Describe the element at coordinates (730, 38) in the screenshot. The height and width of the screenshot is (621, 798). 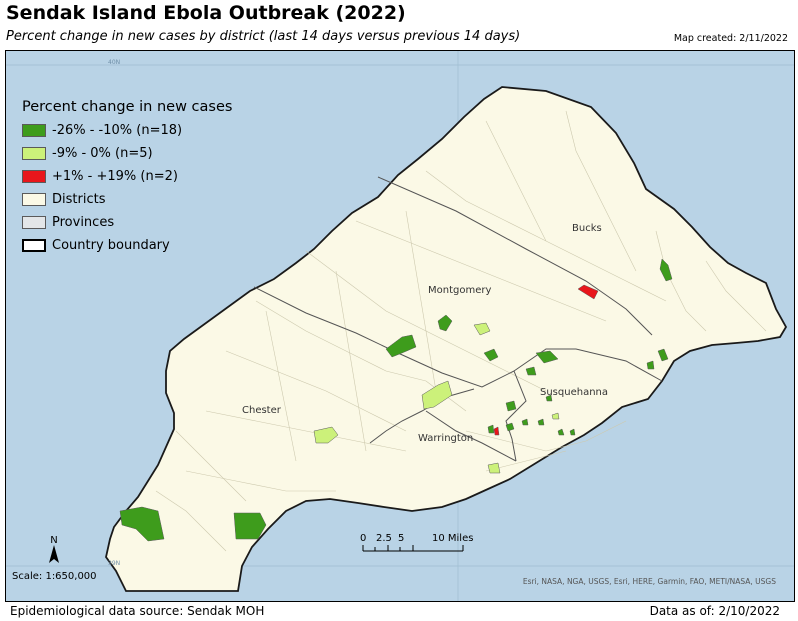
I see `map-created-date: Map created: 2/11/2022` at that location.